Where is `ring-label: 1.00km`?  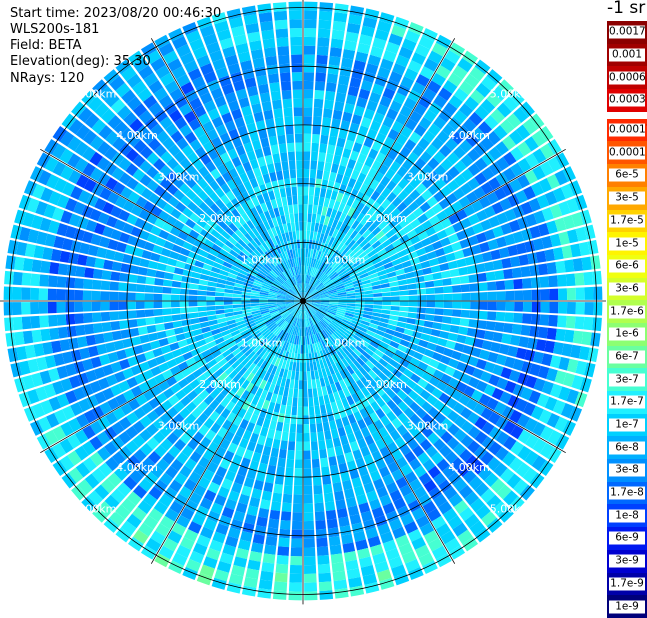
ring-label: 1.00km is located at coordinates (262, 343).